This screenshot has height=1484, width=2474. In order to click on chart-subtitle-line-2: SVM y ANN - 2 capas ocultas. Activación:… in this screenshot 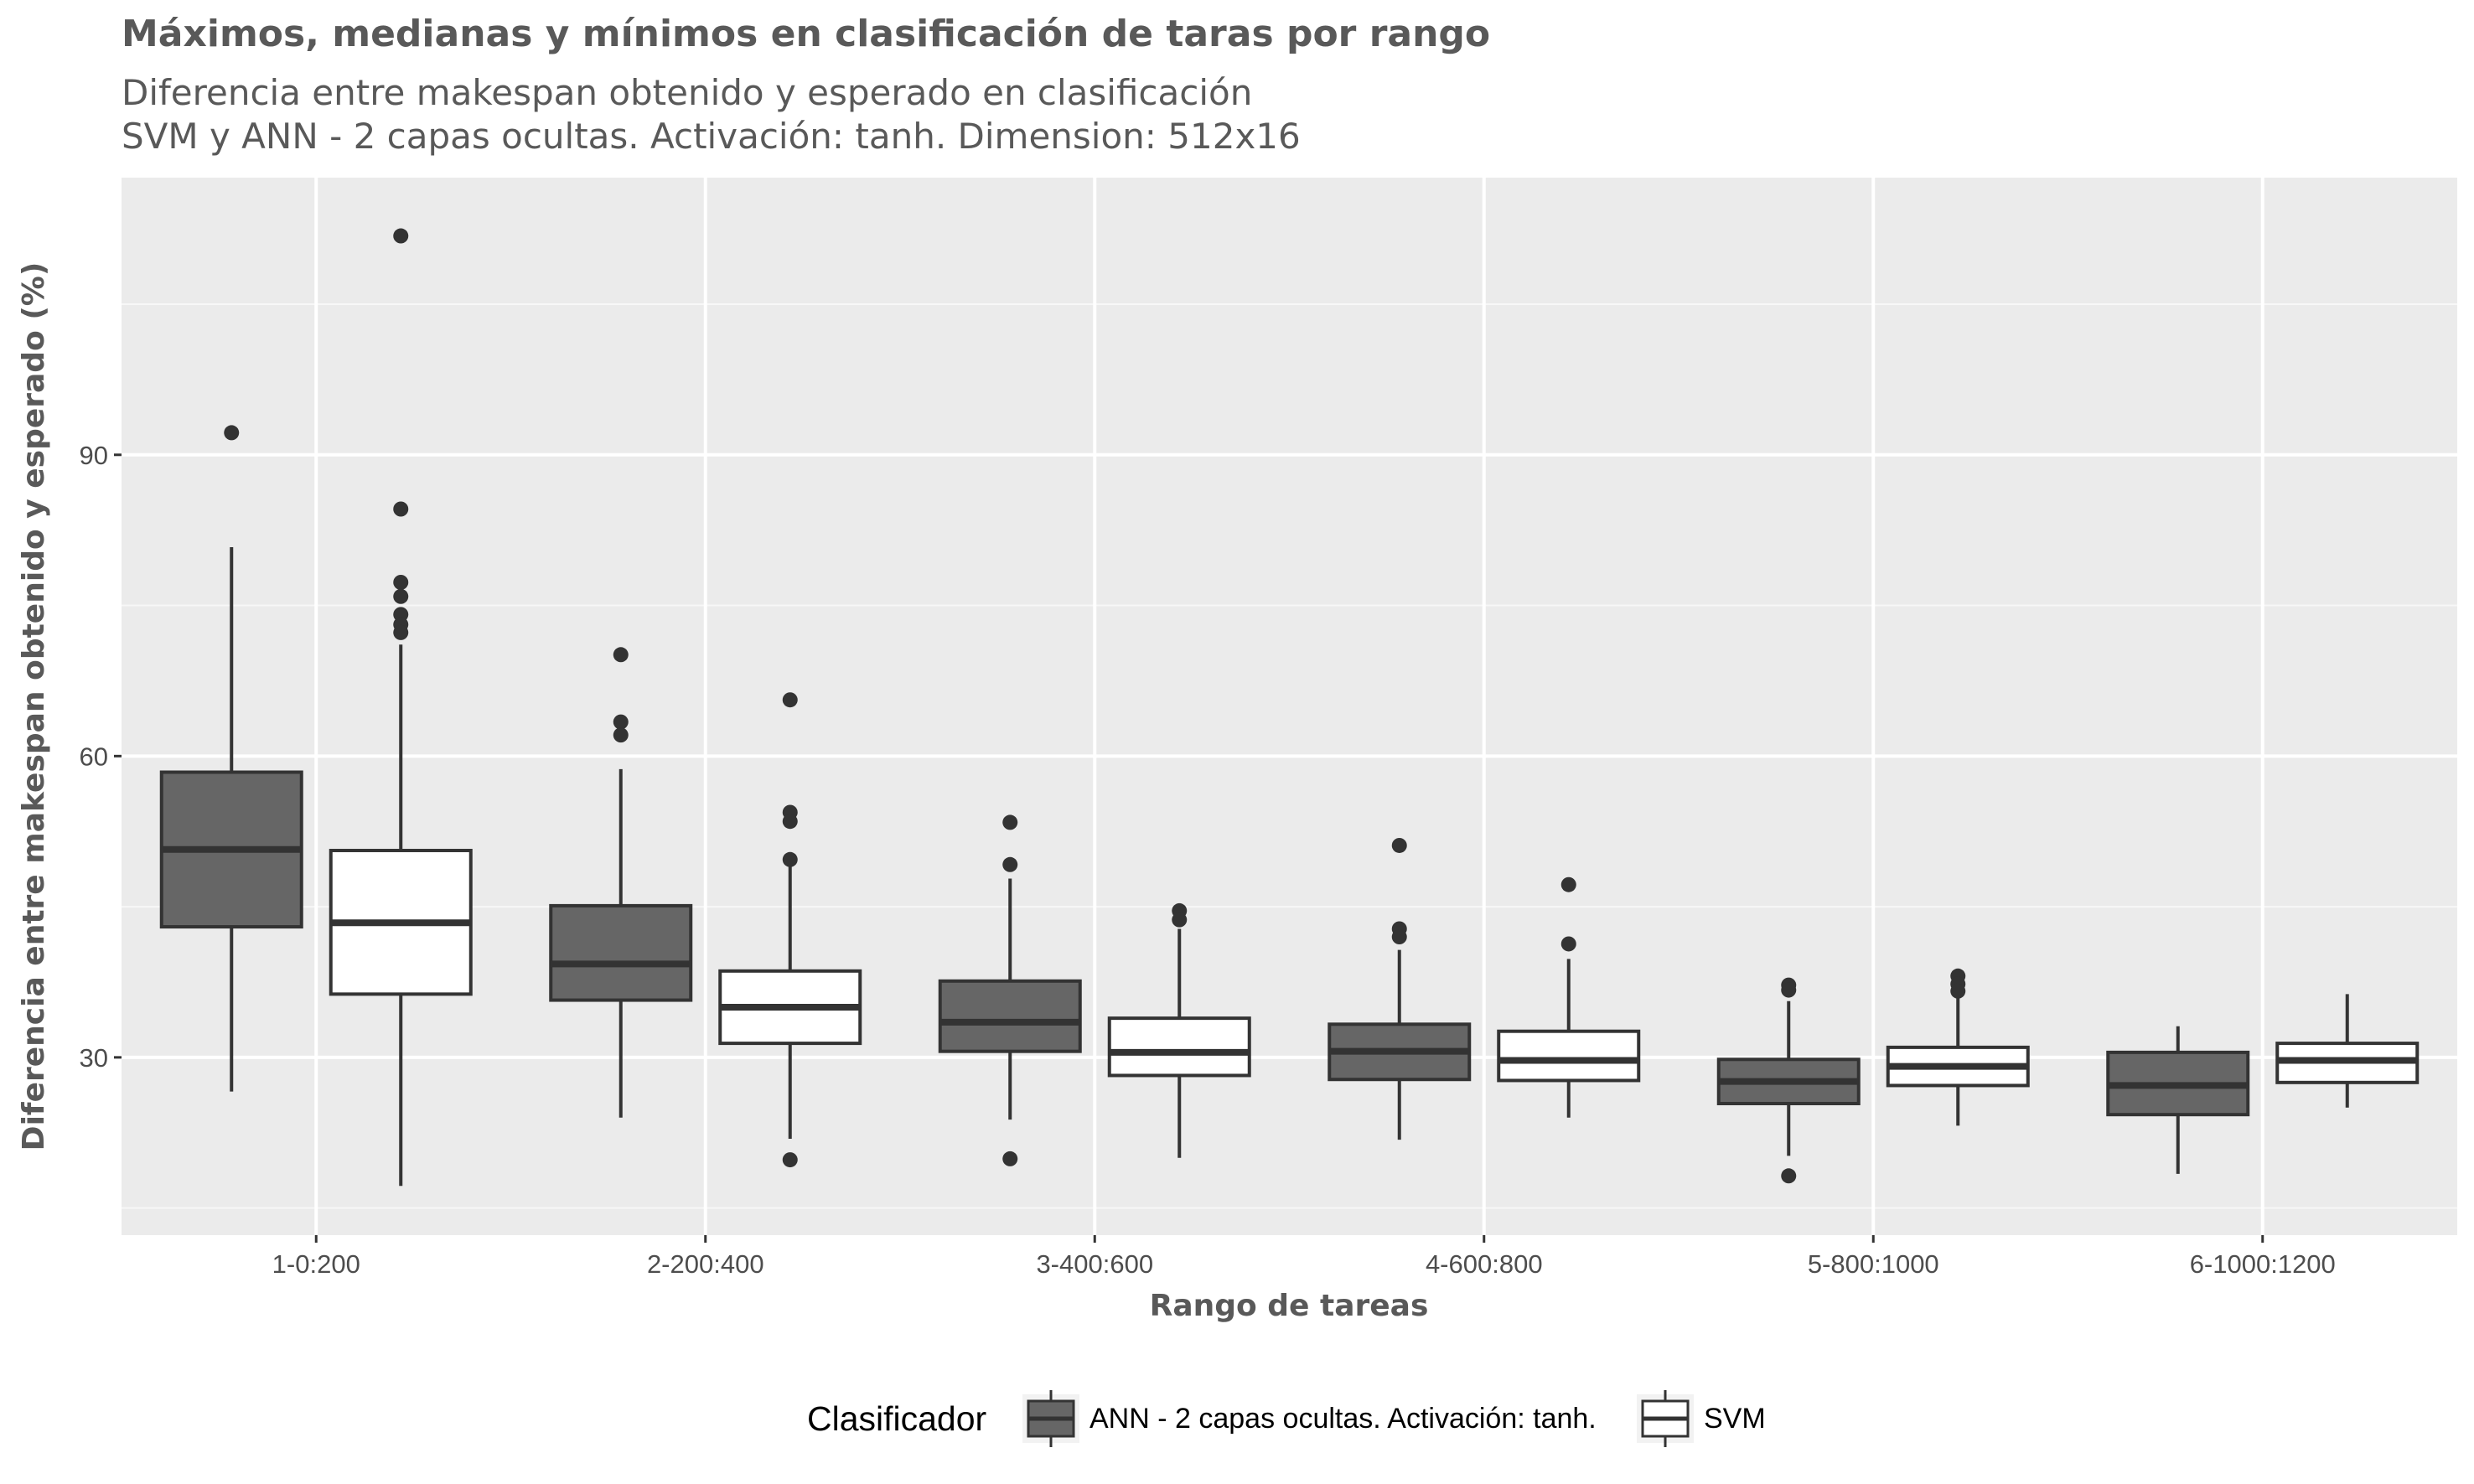, I will do `click(711, 137)`.